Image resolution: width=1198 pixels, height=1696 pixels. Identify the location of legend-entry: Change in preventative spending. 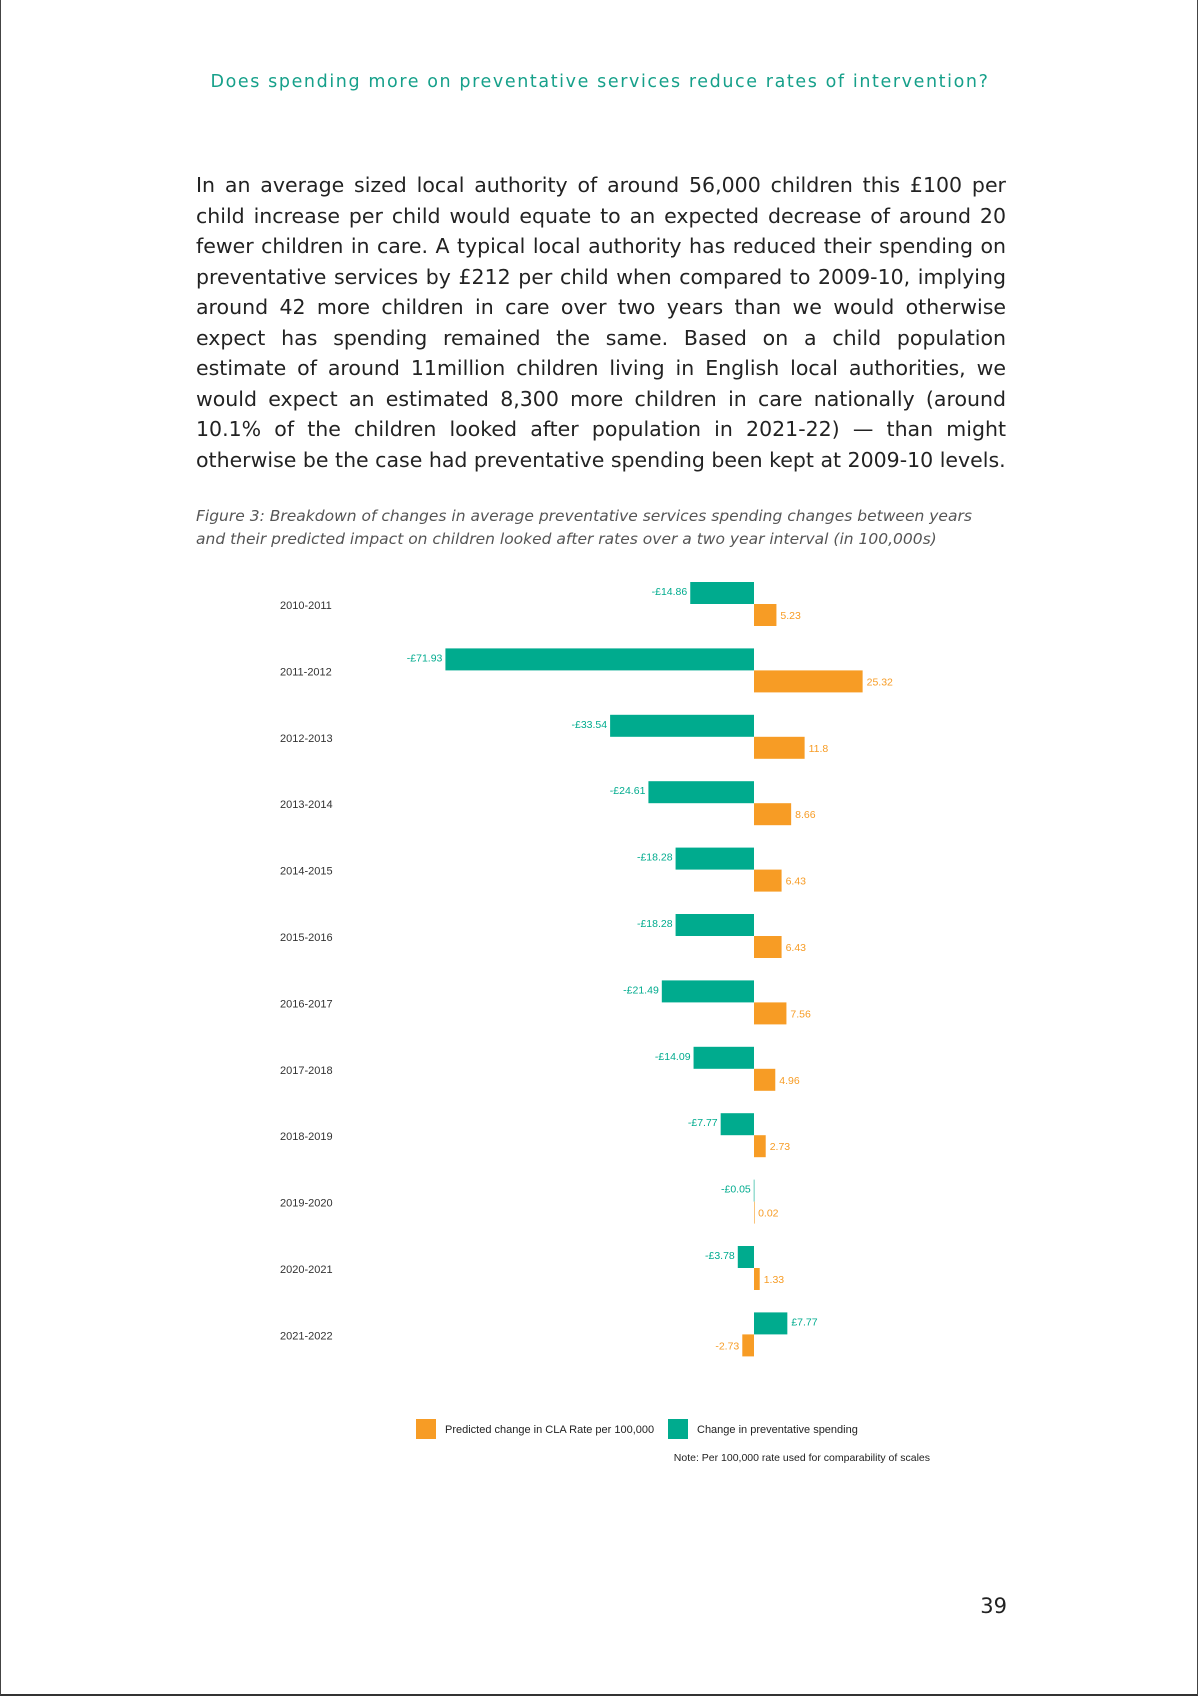
(777, 1430).